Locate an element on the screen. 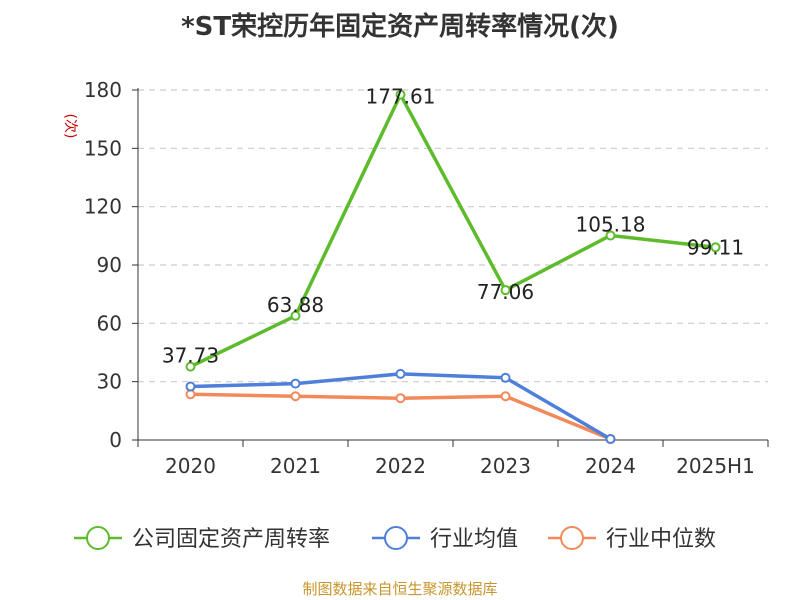 This screenshot has height=600, width=800. y-tick-label: 90 is located at coordinates (109, 265).